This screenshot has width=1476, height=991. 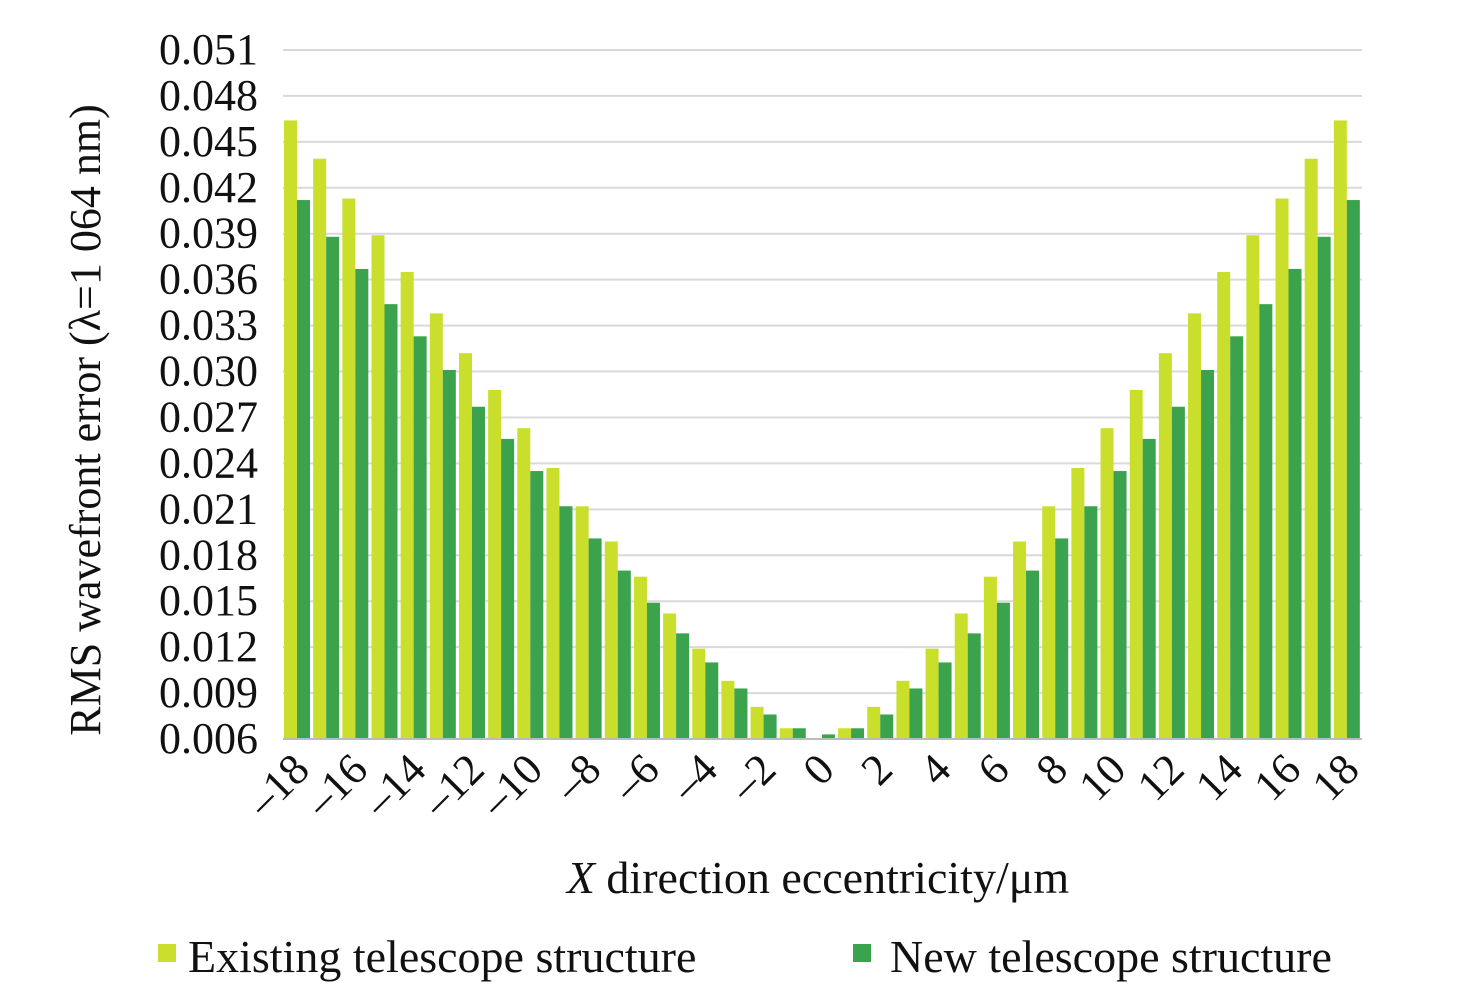 What do you see at coordinates (1102, 777) in the screenshot?
I see `x-tick-label: 10` at bounding box center [1102, 777].